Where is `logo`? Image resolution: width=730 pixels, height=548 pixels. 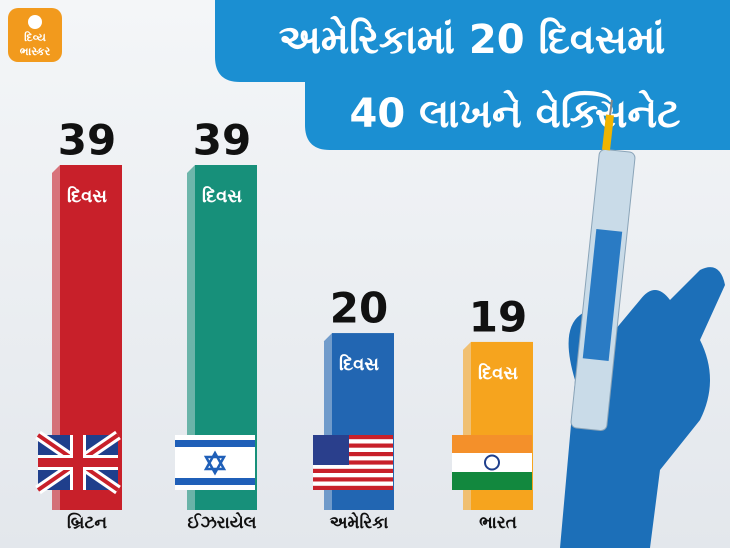
logo is located at coordinates (35, 35).